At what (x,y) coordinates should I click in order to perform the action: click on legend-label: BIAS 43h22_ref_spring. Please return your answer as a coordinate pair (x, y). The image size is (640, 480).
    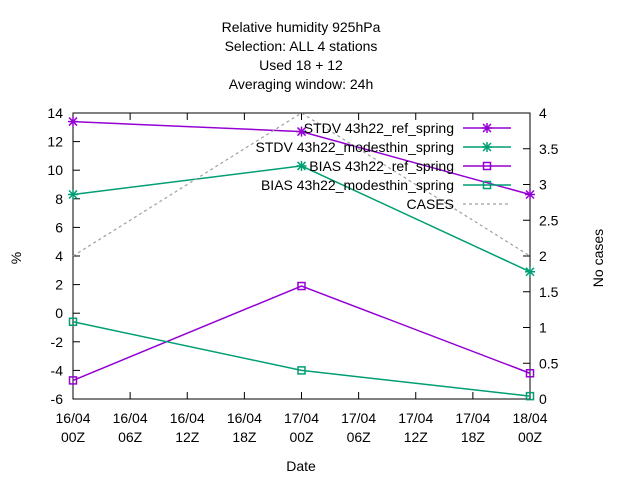
    Looking at the image, I should click on (381, 166).